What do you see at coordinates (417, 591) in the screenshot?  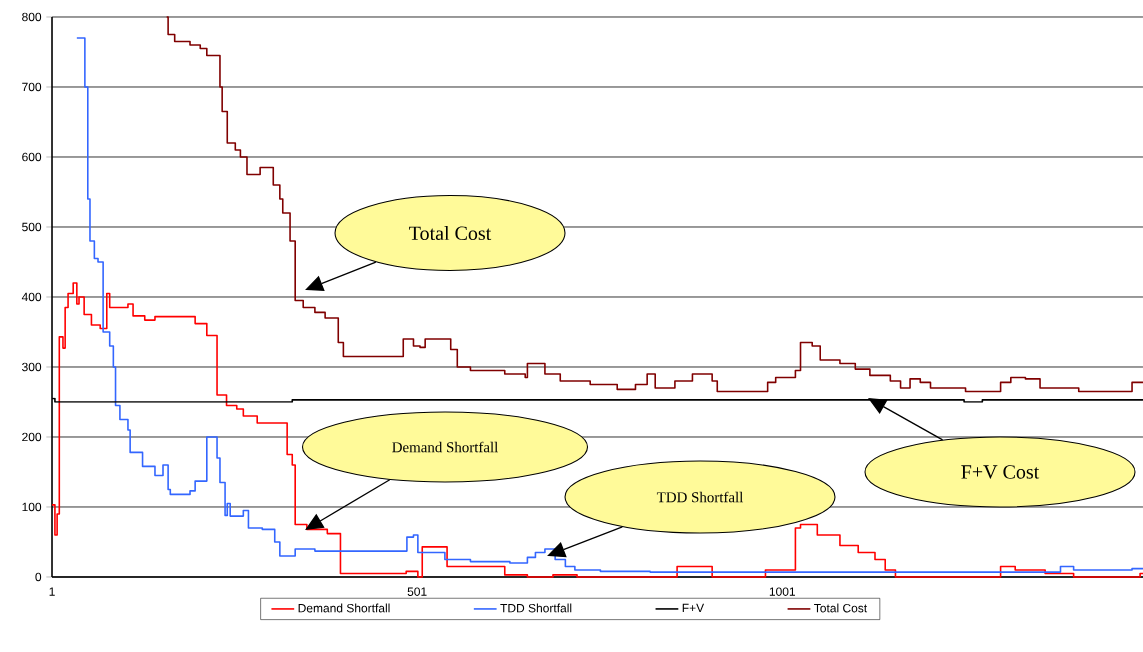 I see `x-tick-label: 501` at bounding box center [417, 591].